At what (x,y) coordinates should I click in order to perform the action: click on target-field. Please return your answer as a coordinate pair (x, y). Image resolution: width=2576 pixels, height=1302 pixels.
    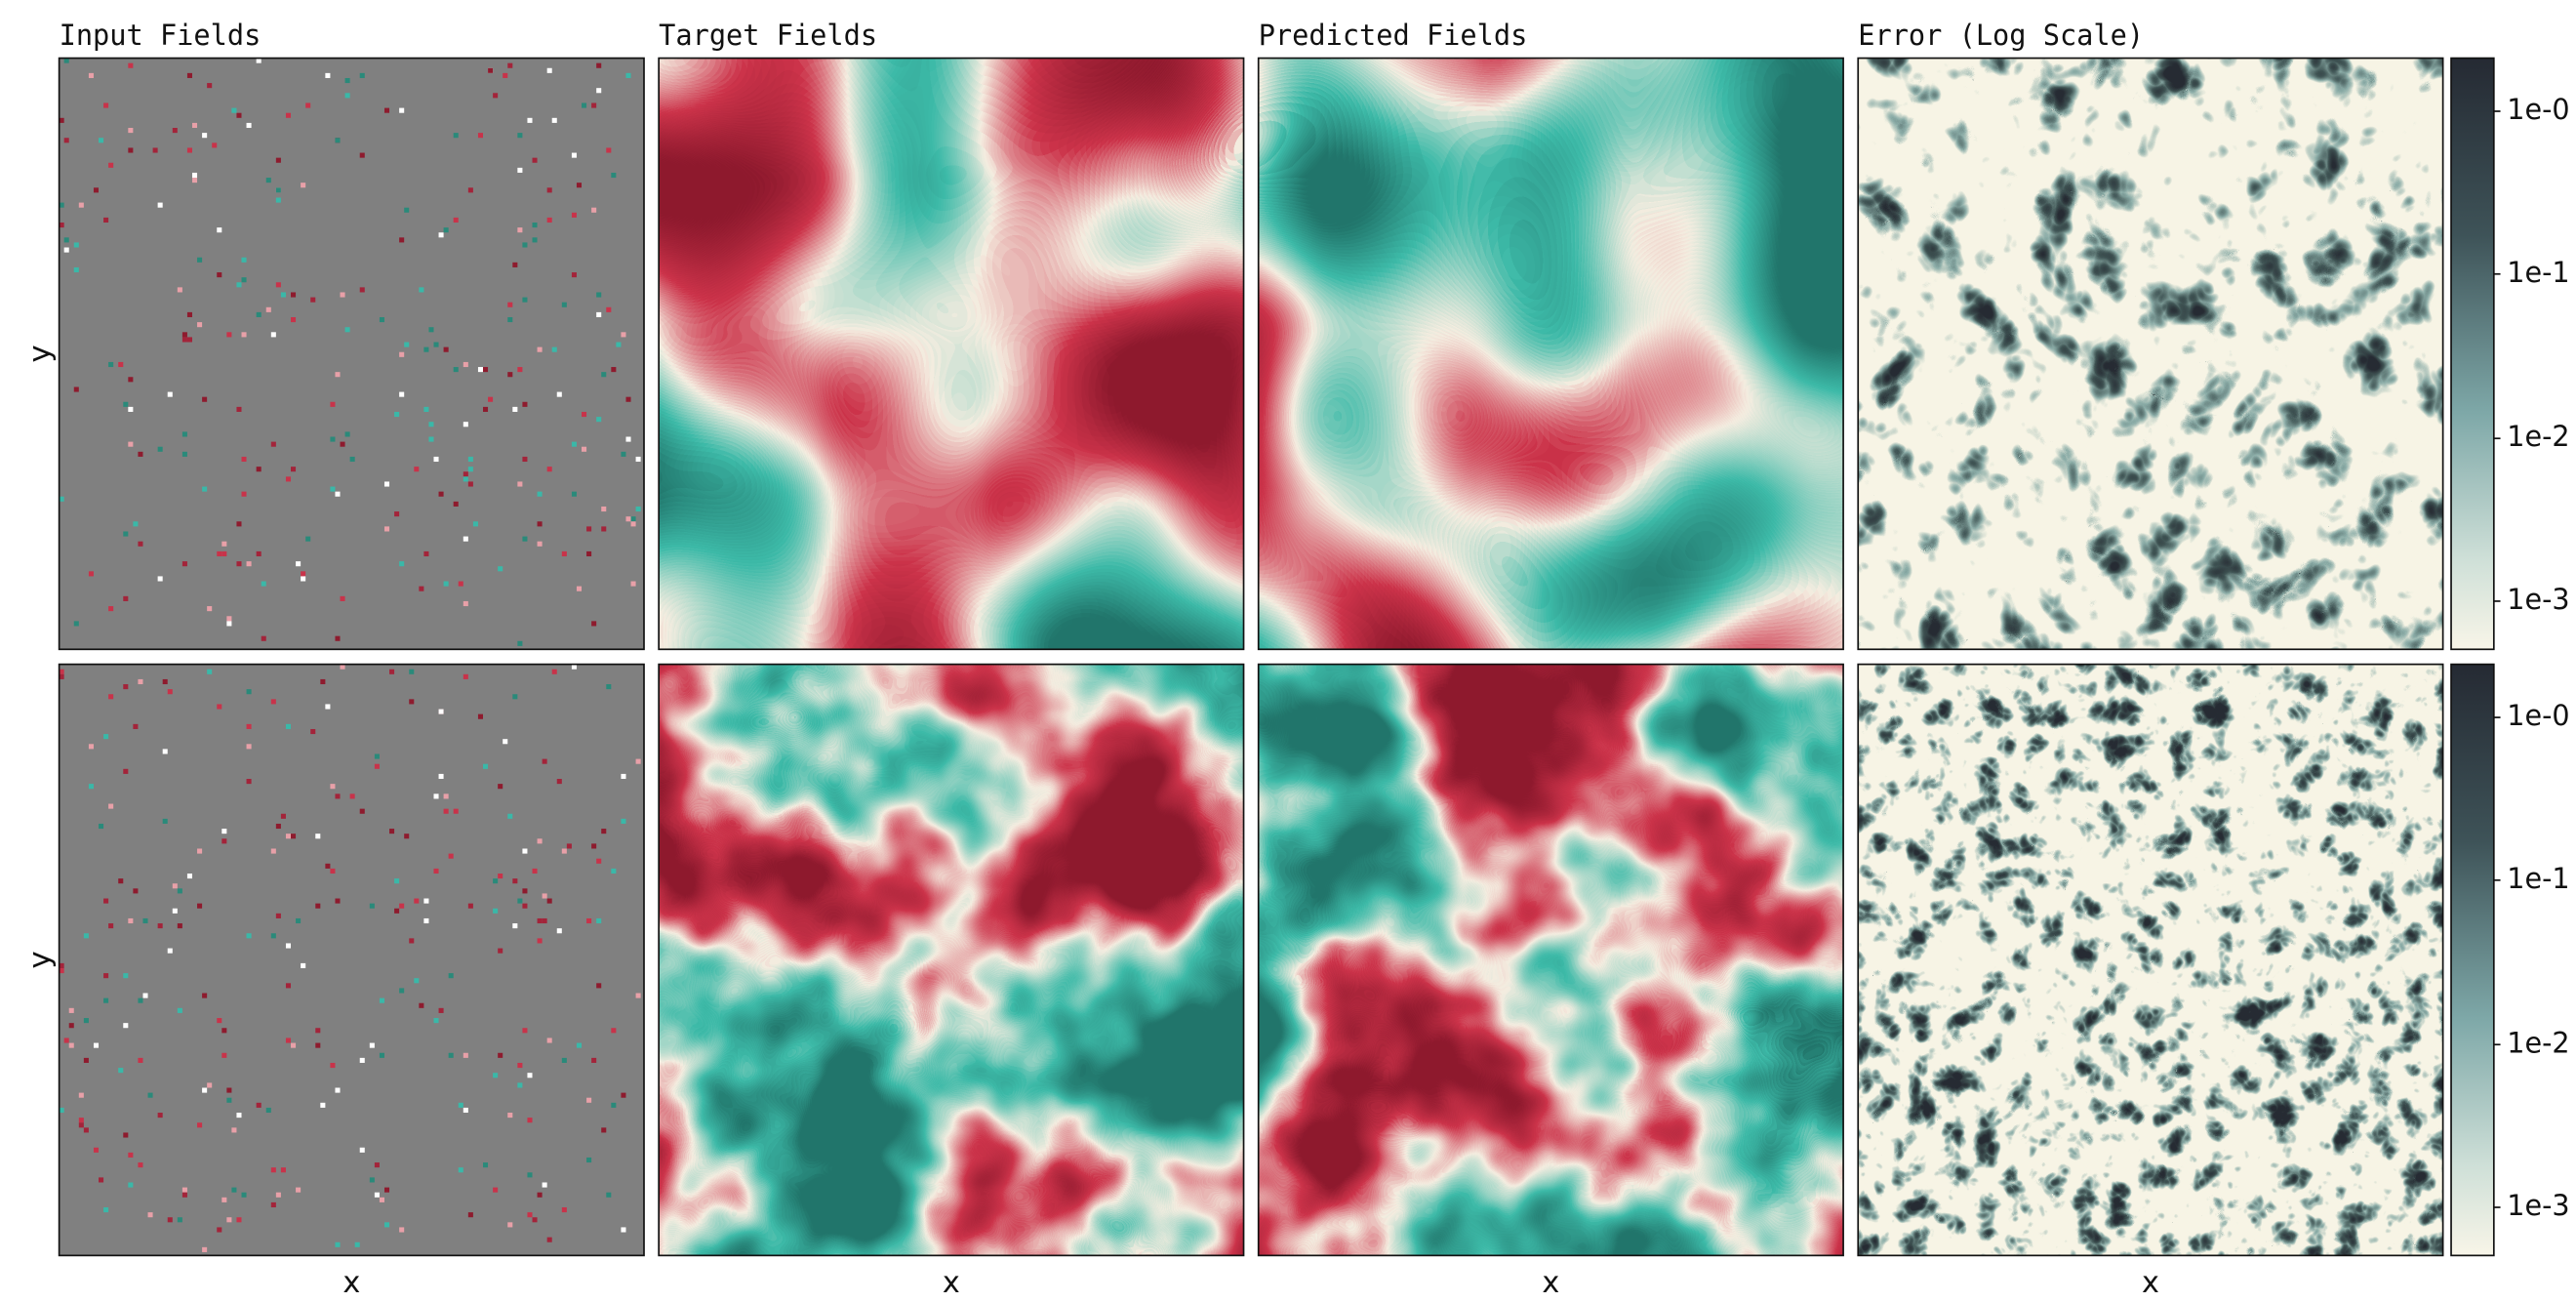
    Looking at the image, I should click on (951, 354).